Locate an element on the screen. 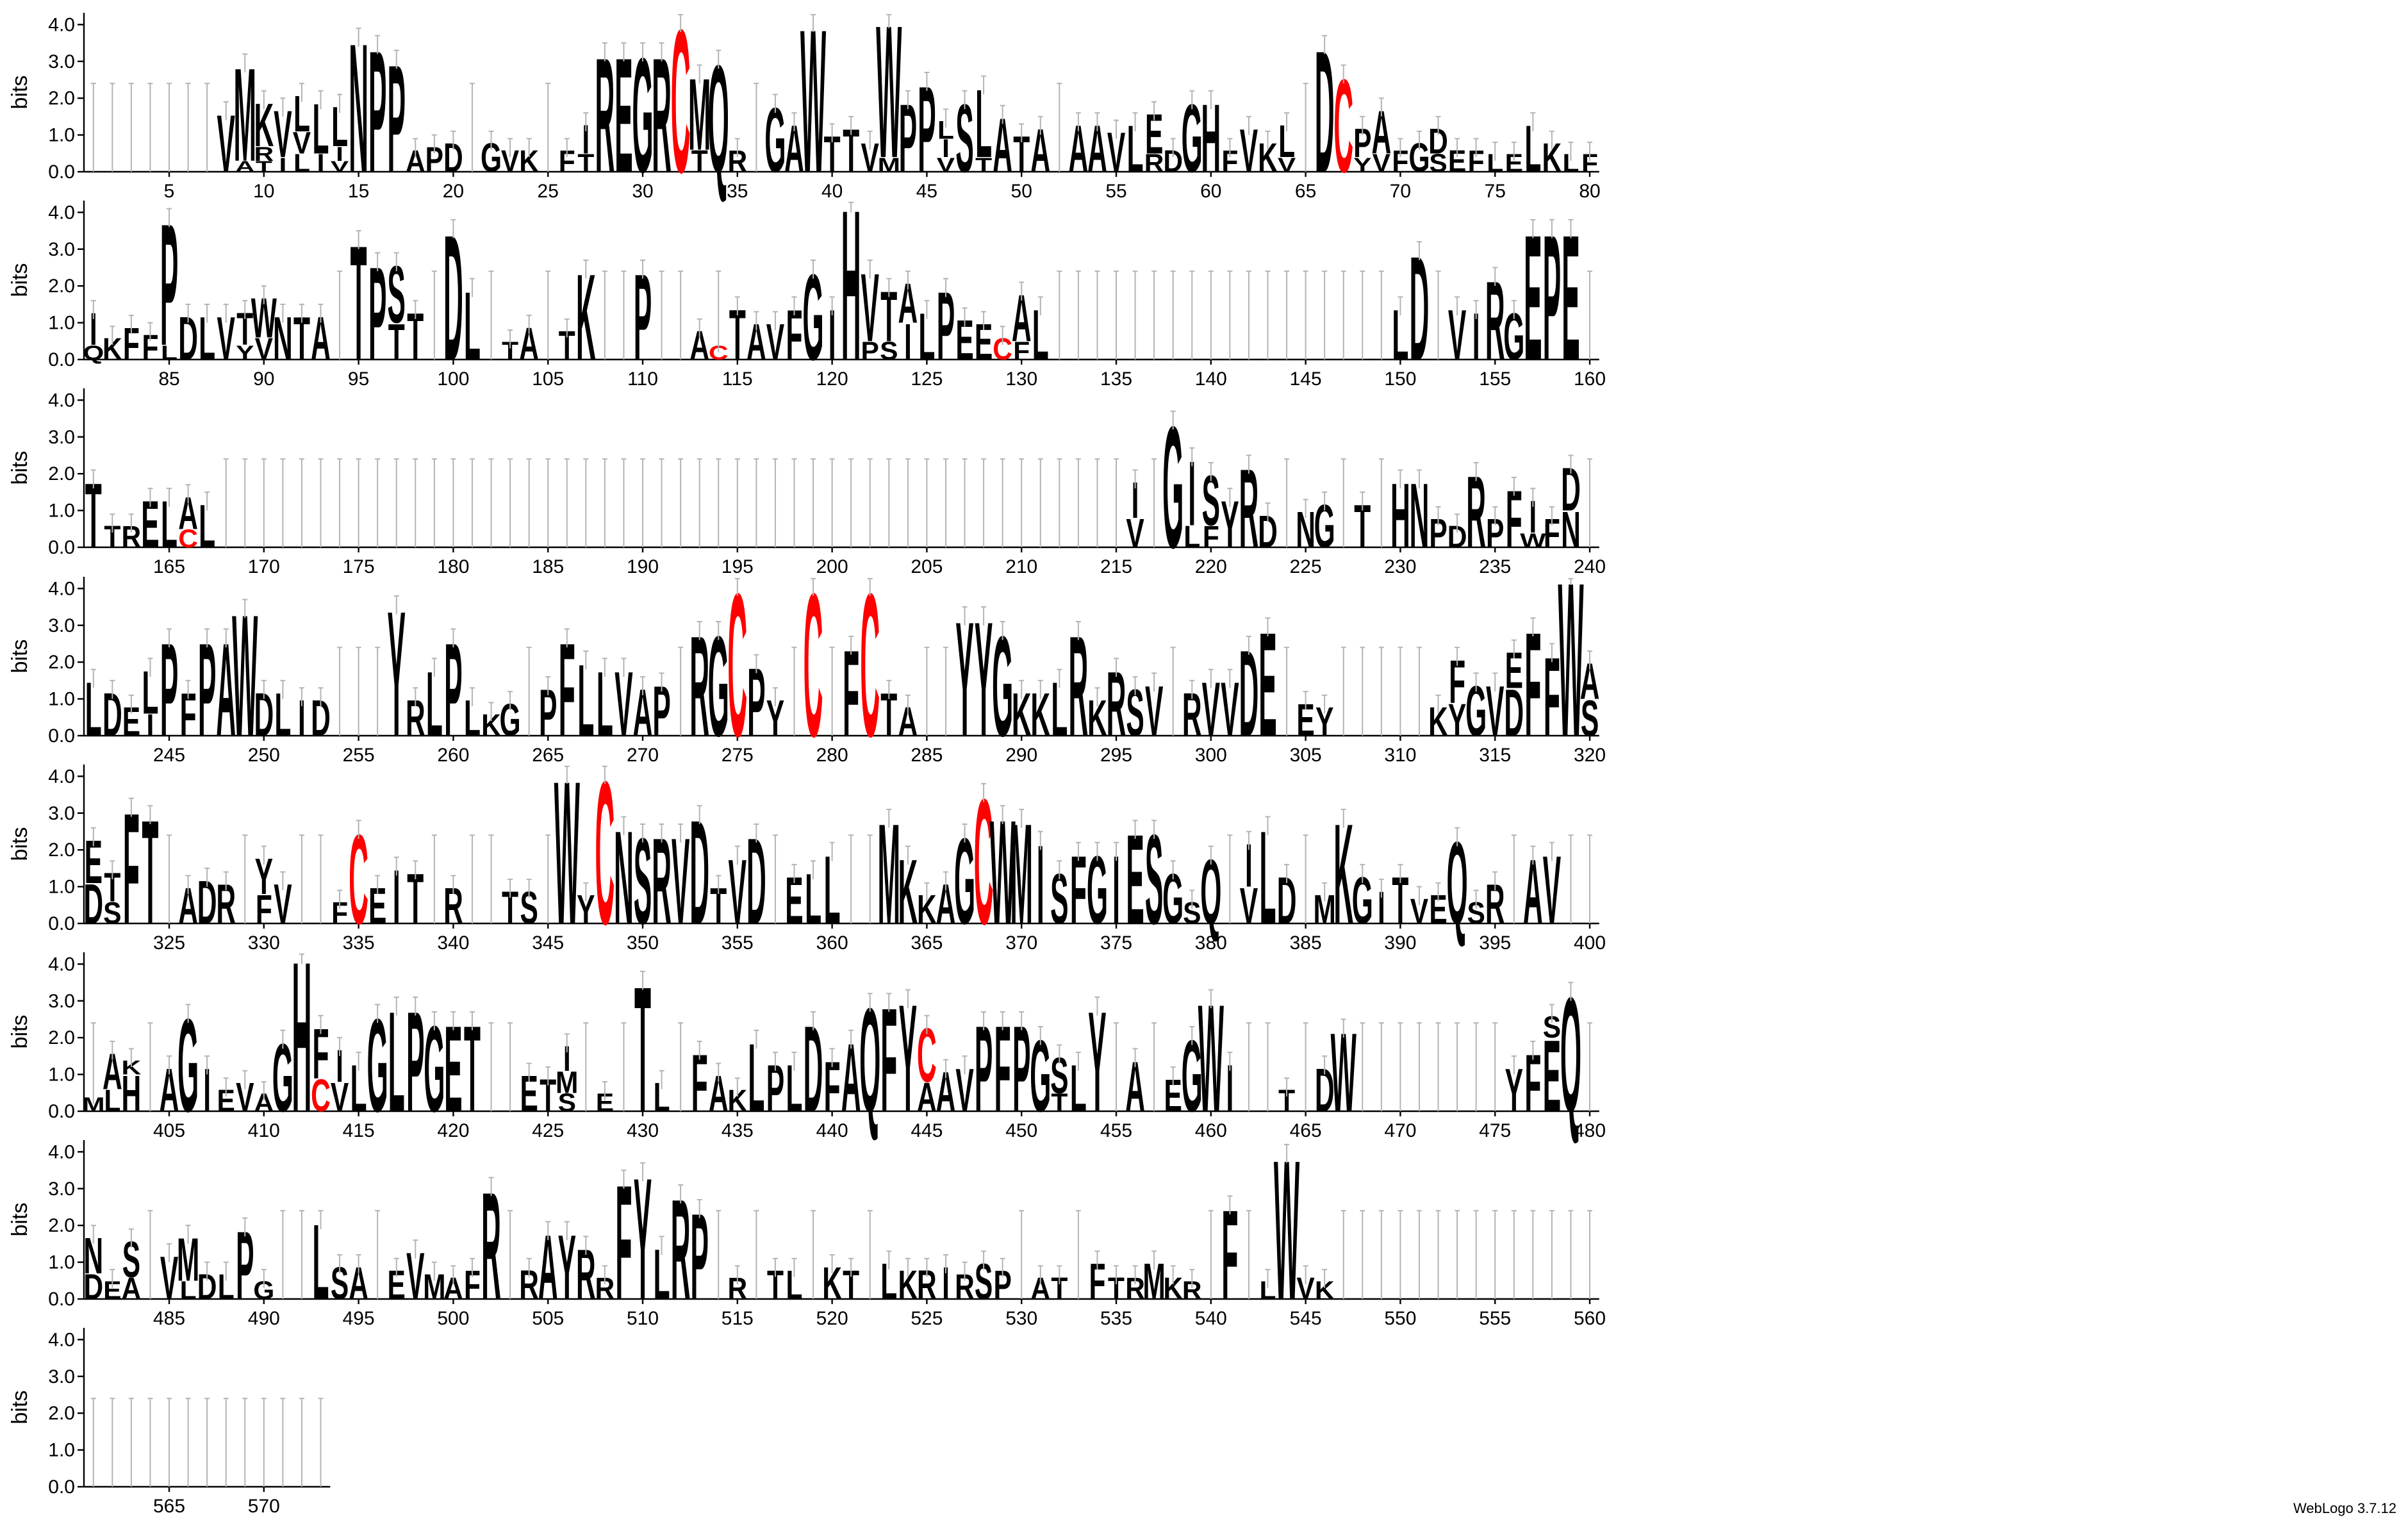 Image resolution: width=2408 pixels, height=1522 pixels. x-tick-label: 70 is located at coordinates (1401, 191).